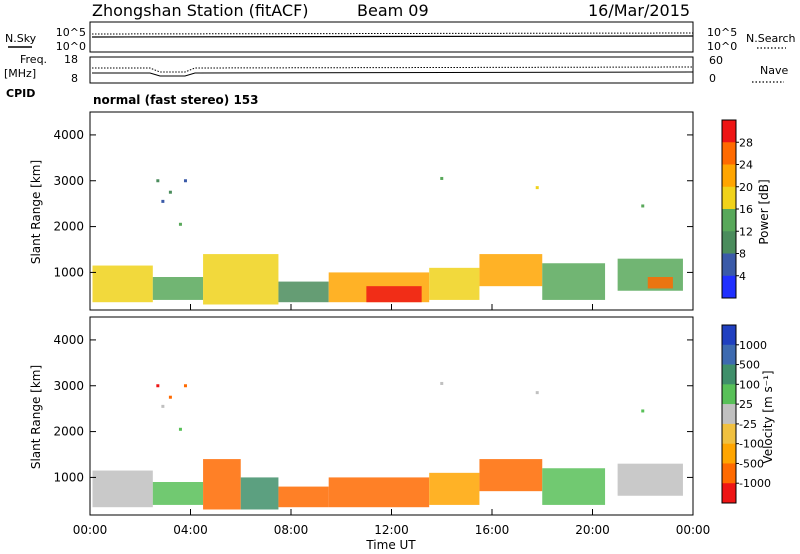 This screenshot has height=554, width=800. I want to click on nsky-left-tick-top: 10^5, so click(71, 32).